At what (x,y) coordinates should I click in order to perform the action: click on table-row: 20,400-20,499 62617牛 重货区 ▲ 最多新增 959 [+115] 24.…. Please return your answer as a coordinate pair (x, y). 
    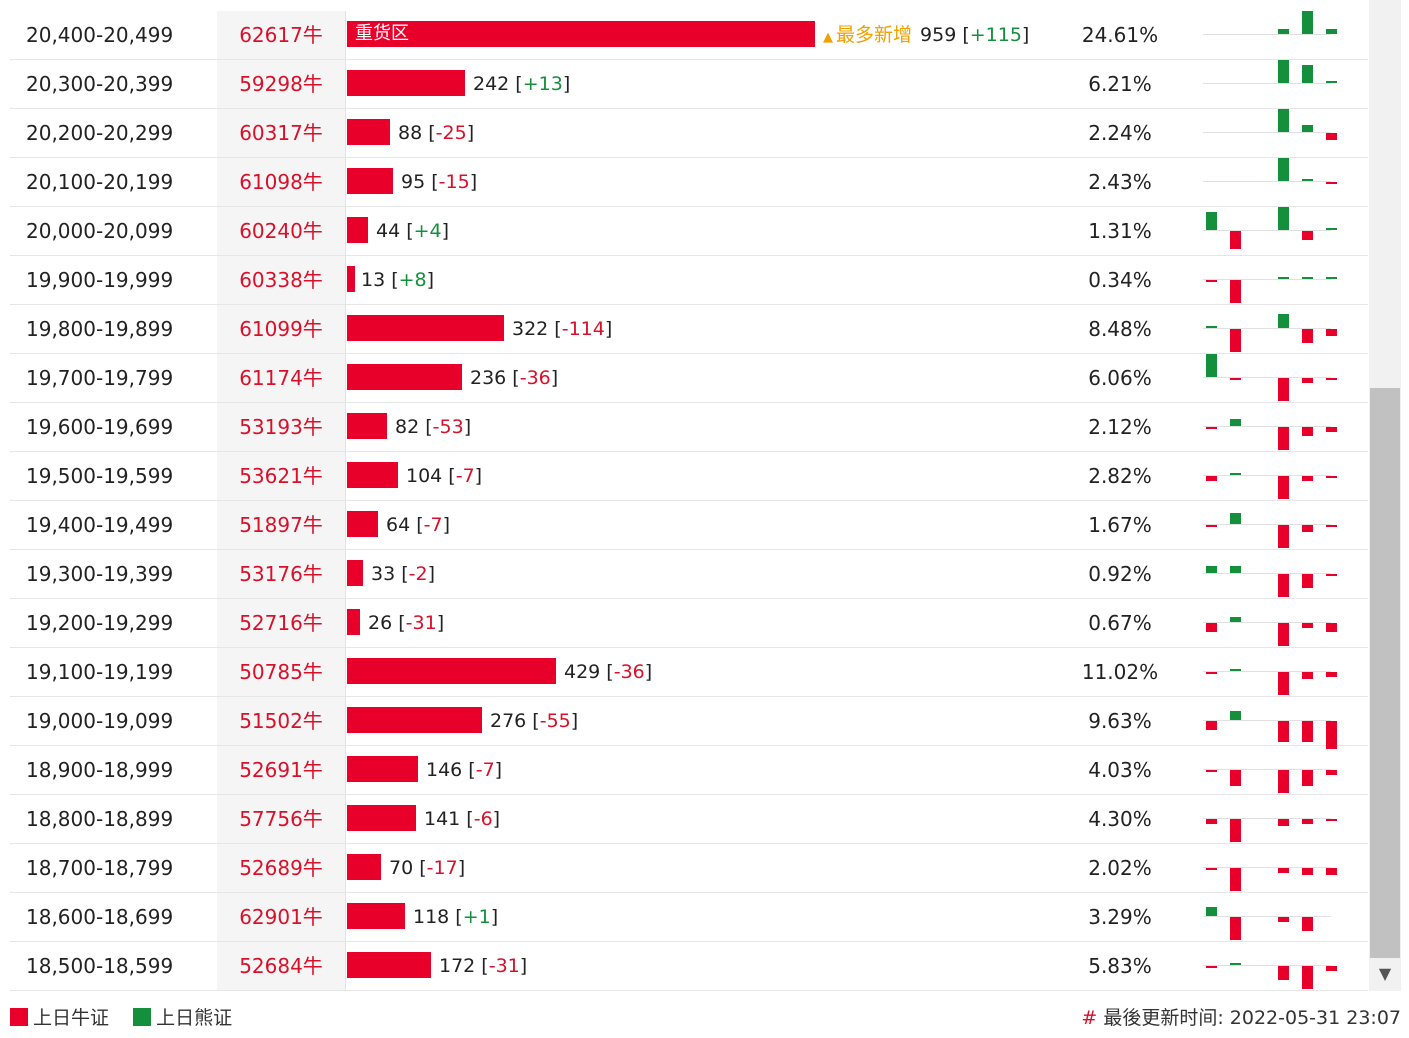
    Looking at the image, I should click on (689, 35).